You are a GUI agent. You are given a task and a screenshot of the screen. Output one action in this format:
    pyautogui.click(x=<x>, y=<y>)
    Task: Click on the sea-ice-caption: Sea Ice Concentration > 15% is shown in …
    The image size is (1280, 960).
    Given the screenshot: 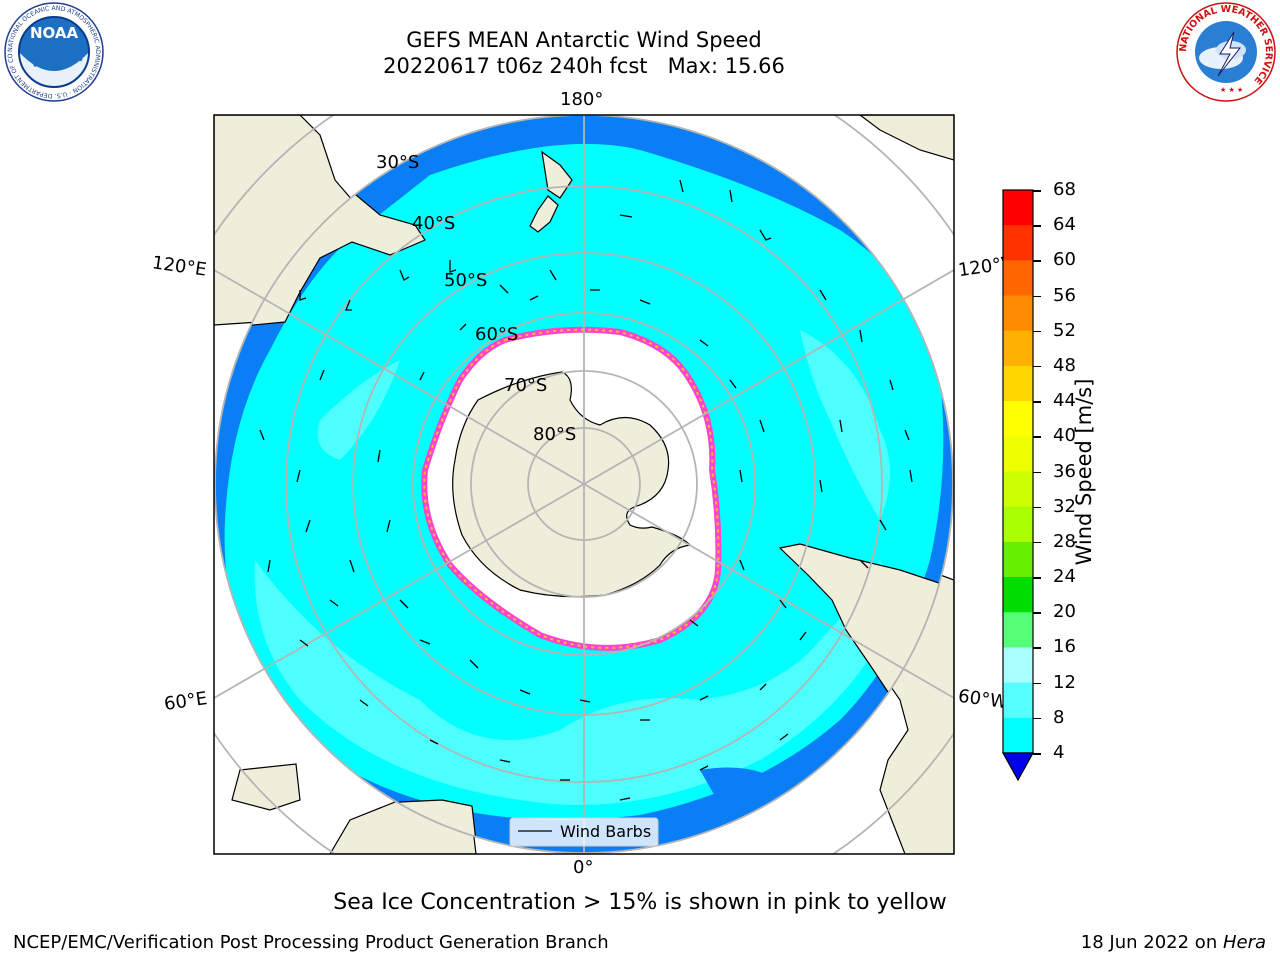 What is the action you would take?
    pyautogui.click(x=640, y=902)
    